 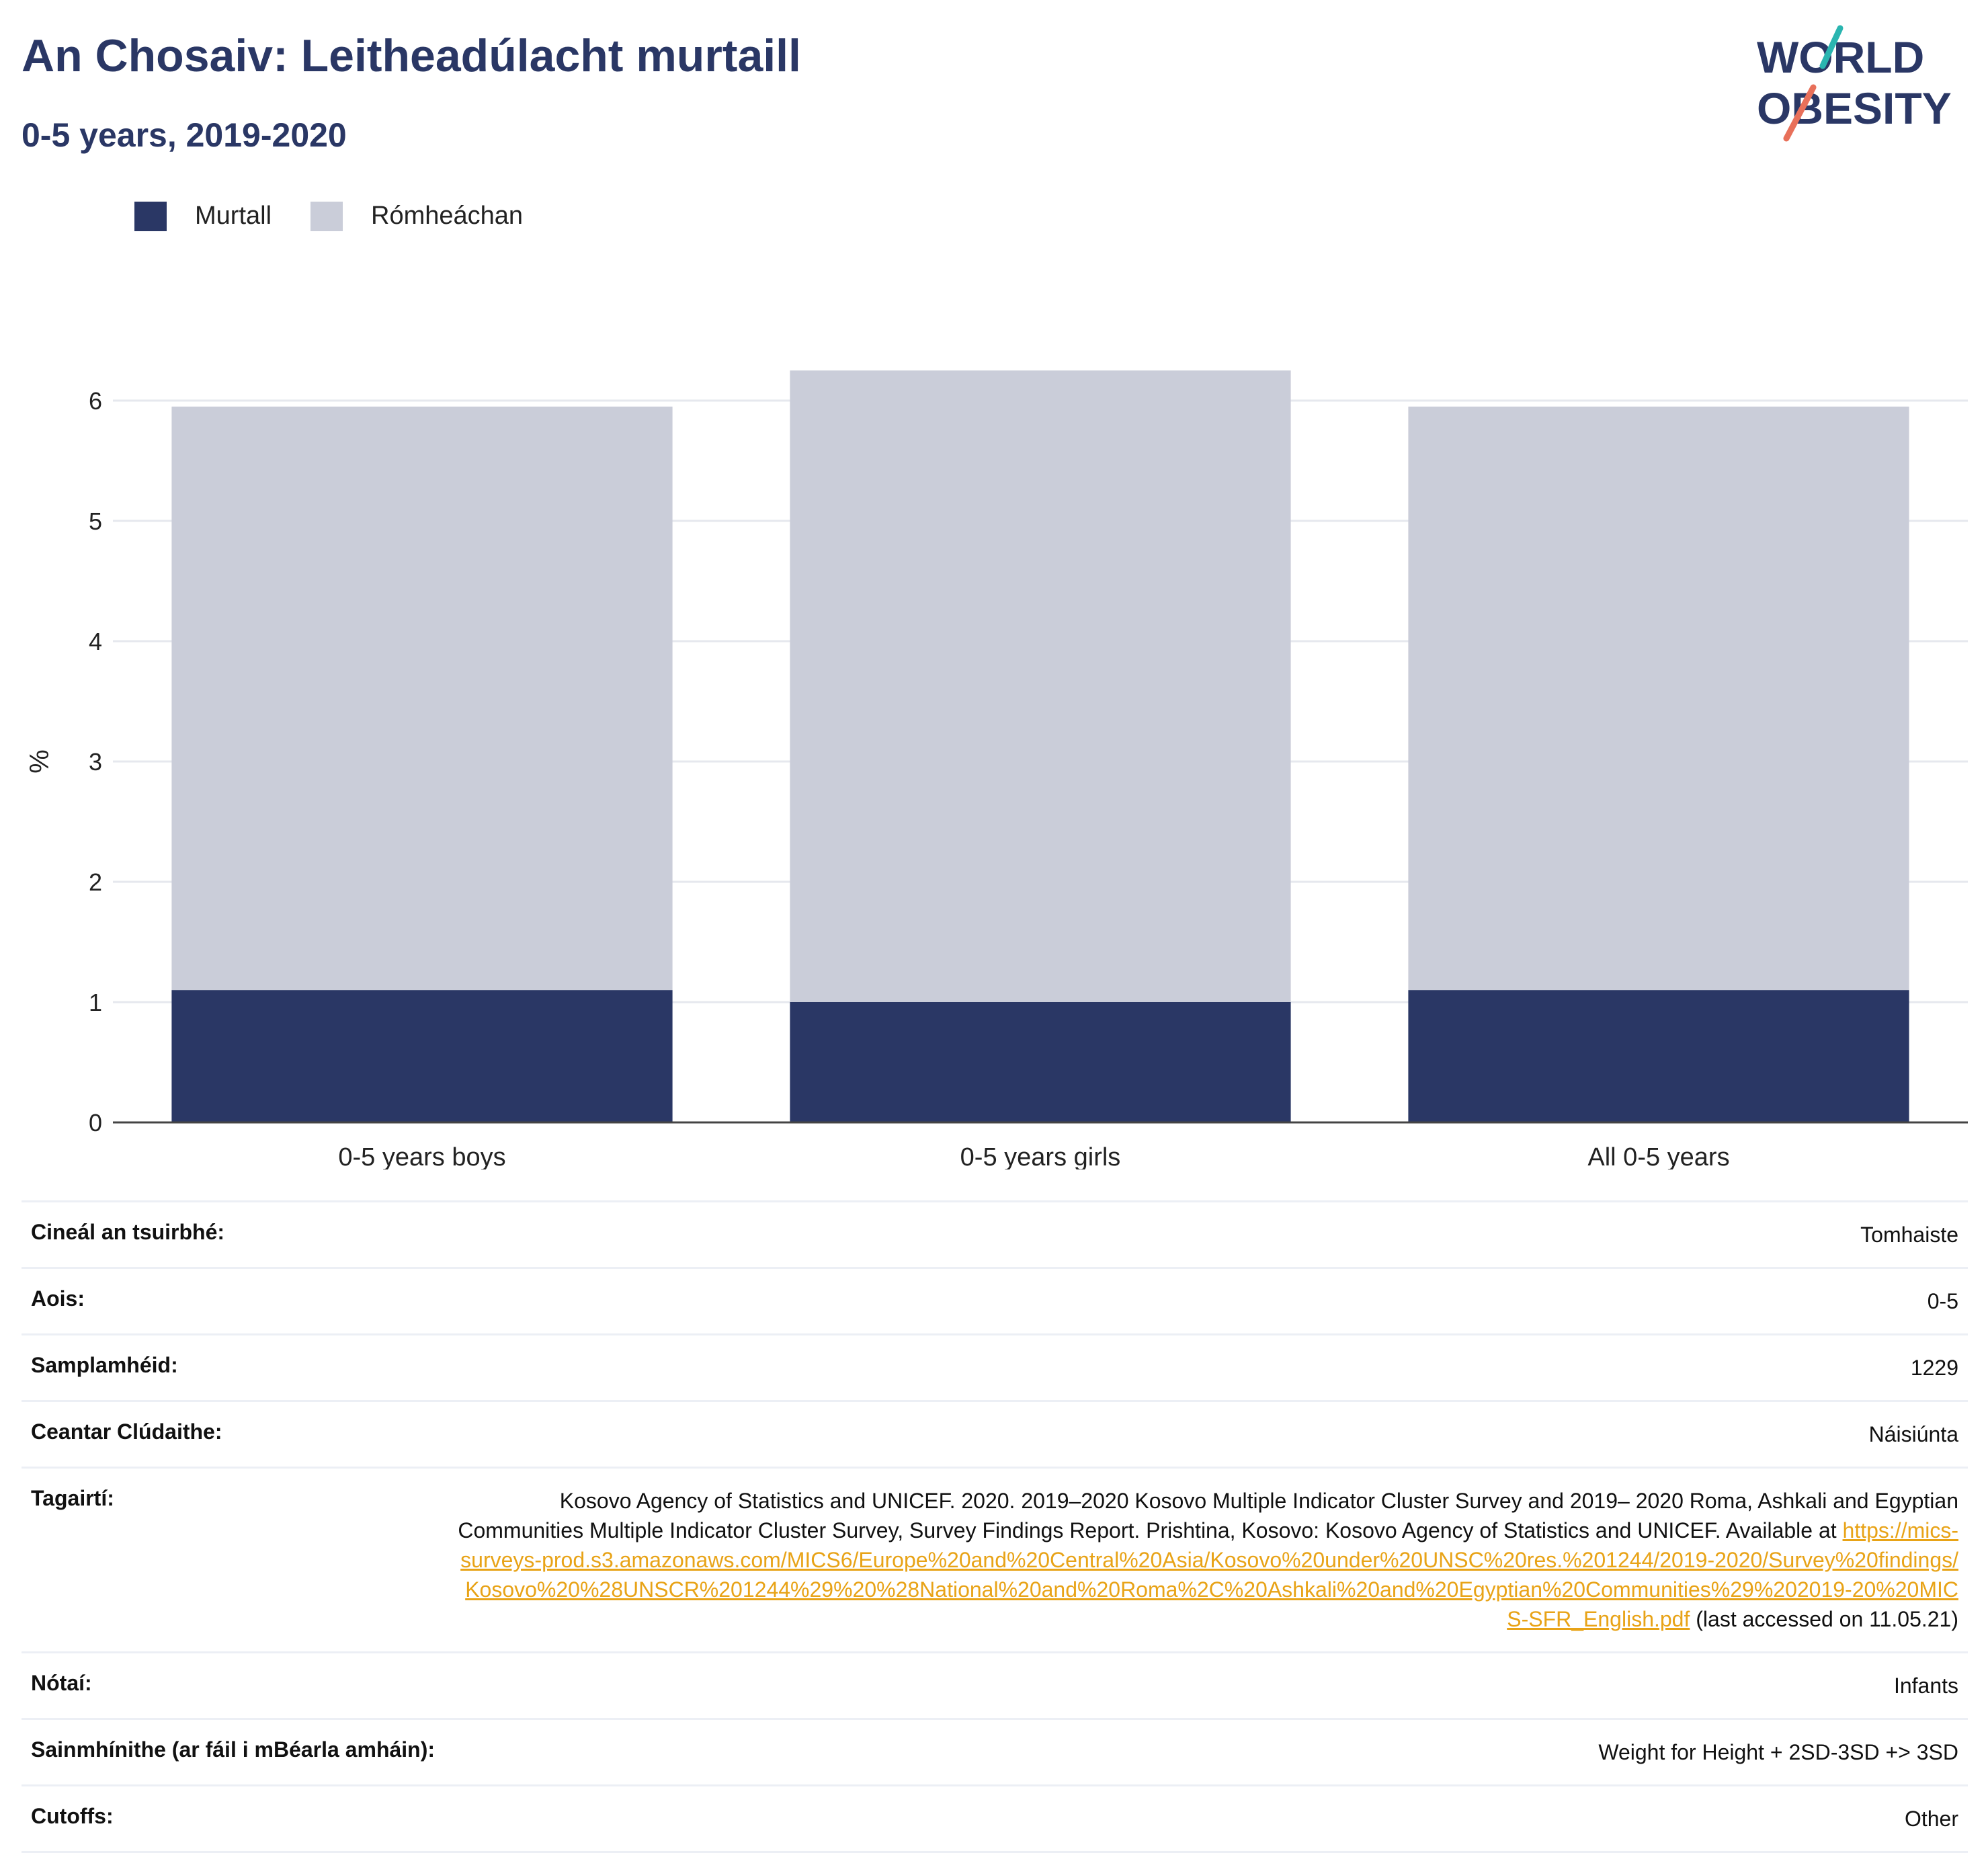 I want to click on table-row: Aois: 0-5, so click(x=995, y=1301).